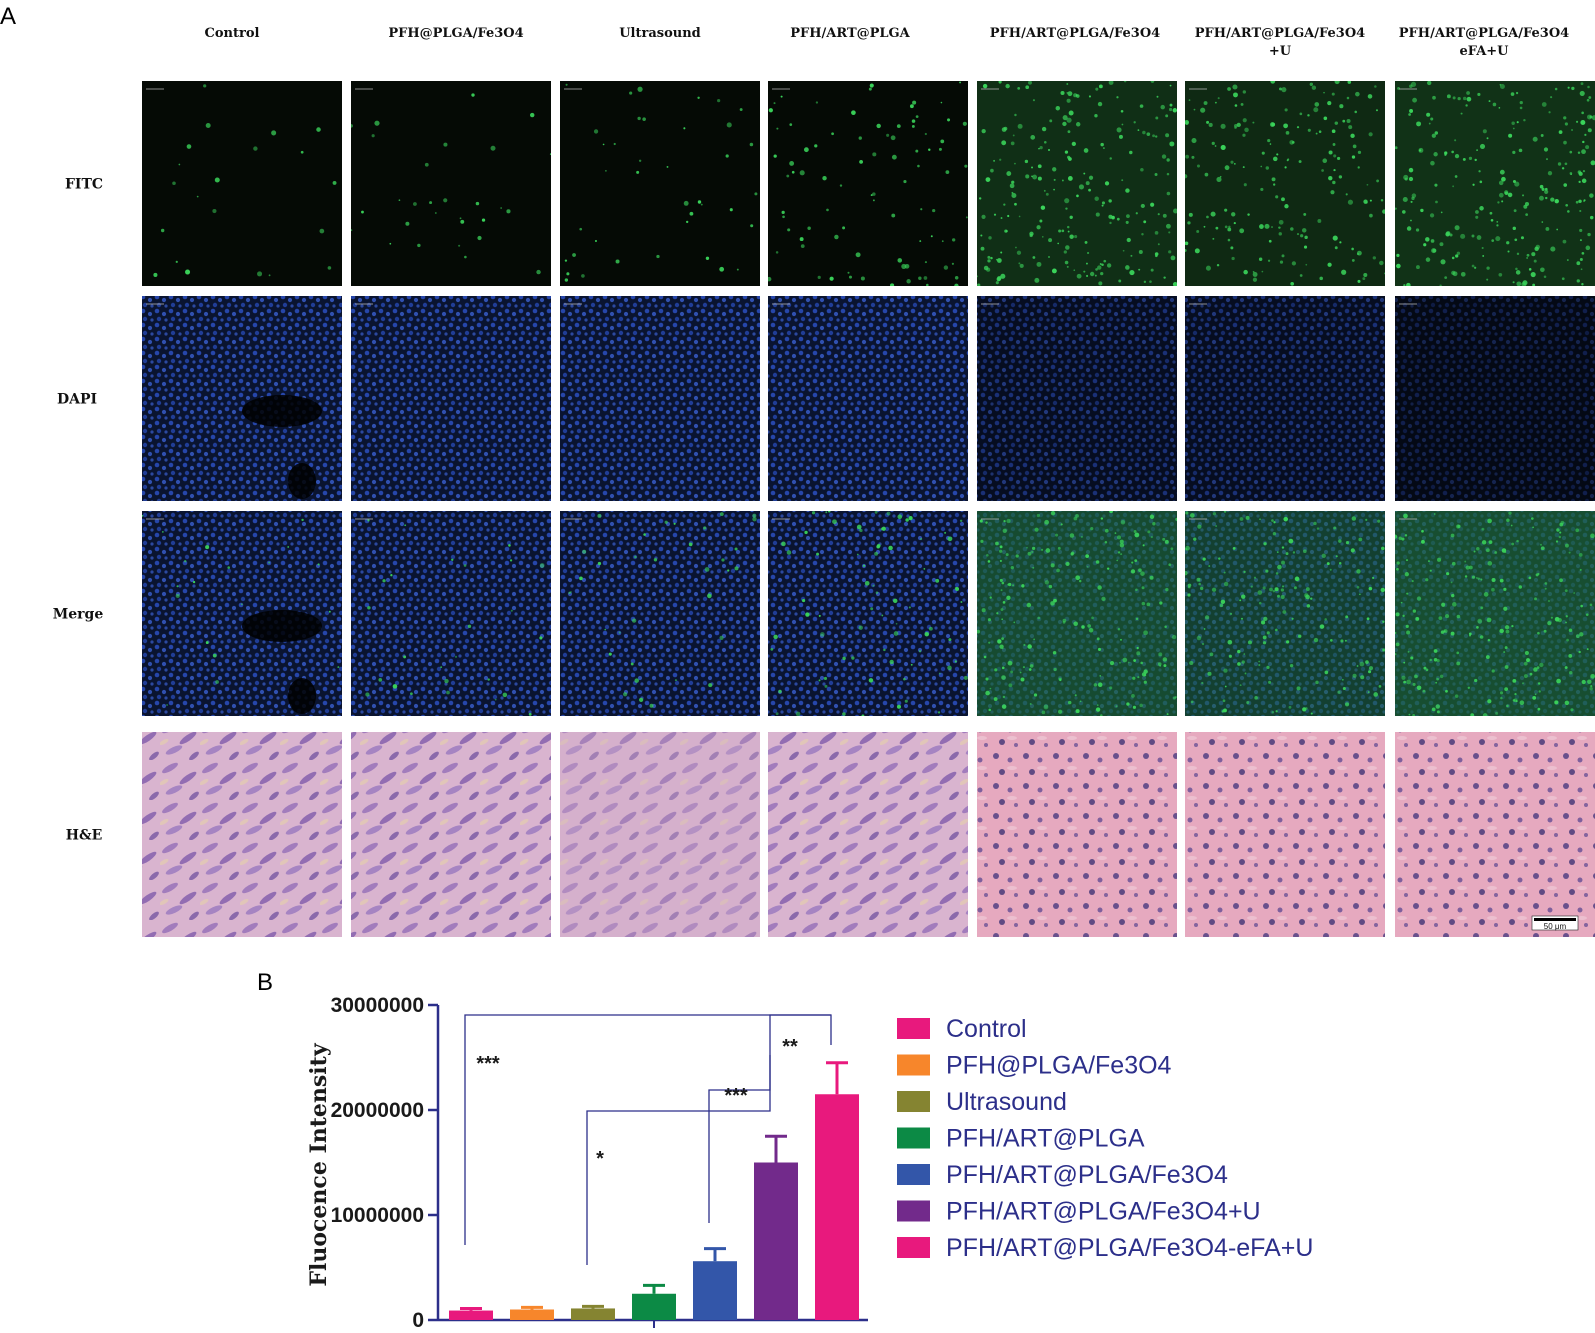 The width and height of the screenshot is (1595, 1333). Describe the element at coordinates (377, 1005) in the screenshot. I see `y-tick-label-3: 30000000` at that location.